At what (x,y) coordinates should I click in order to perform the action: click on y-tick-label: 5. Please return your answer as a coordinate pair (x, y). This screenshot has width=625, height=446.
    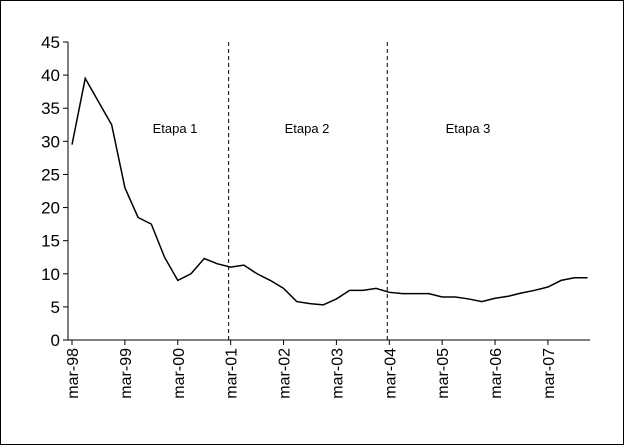
    Looking at the image, I should click on (55, 307).